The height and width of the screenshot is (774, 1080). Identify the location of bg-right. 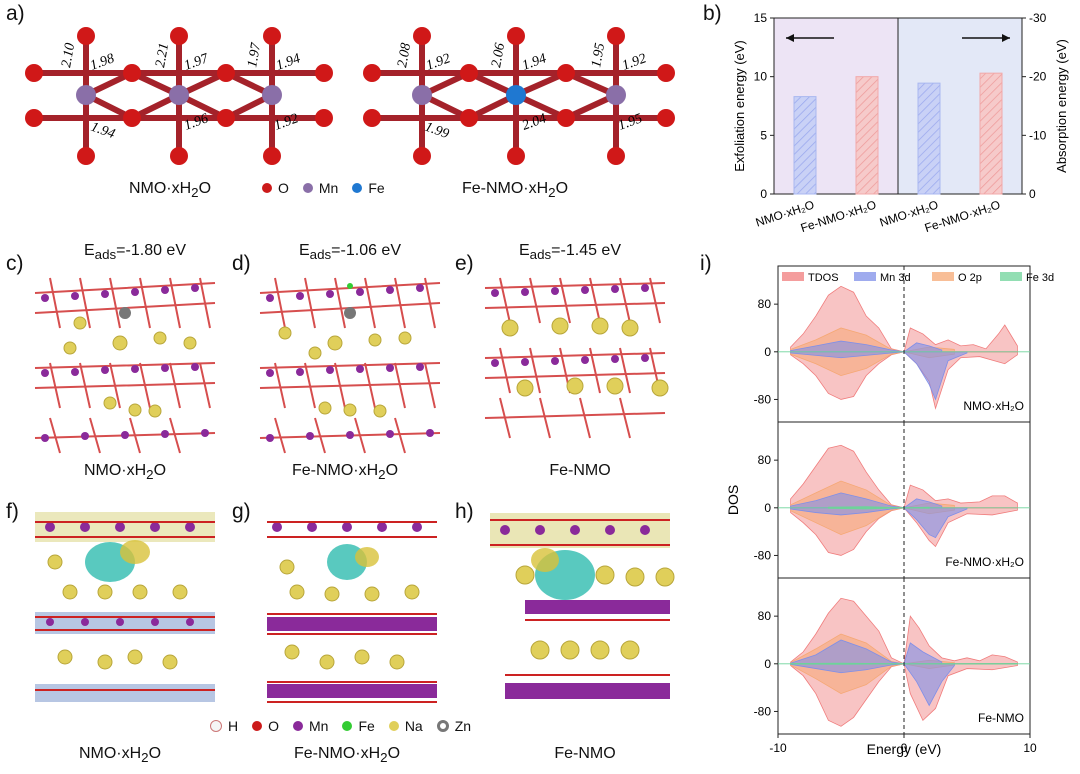
(960, 106).